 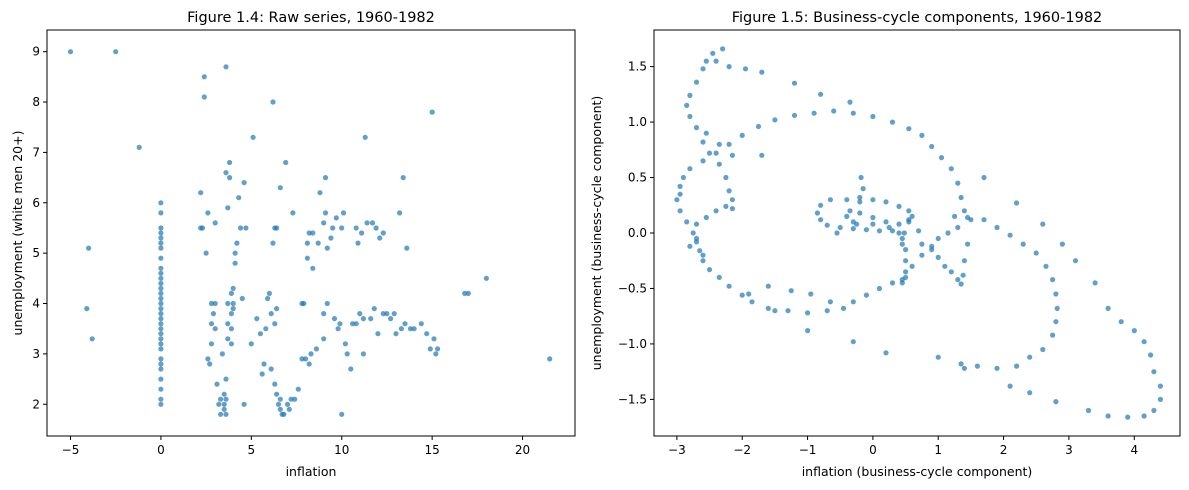 I want to click on x-tick-label: 0, so click(x=161, y=450).